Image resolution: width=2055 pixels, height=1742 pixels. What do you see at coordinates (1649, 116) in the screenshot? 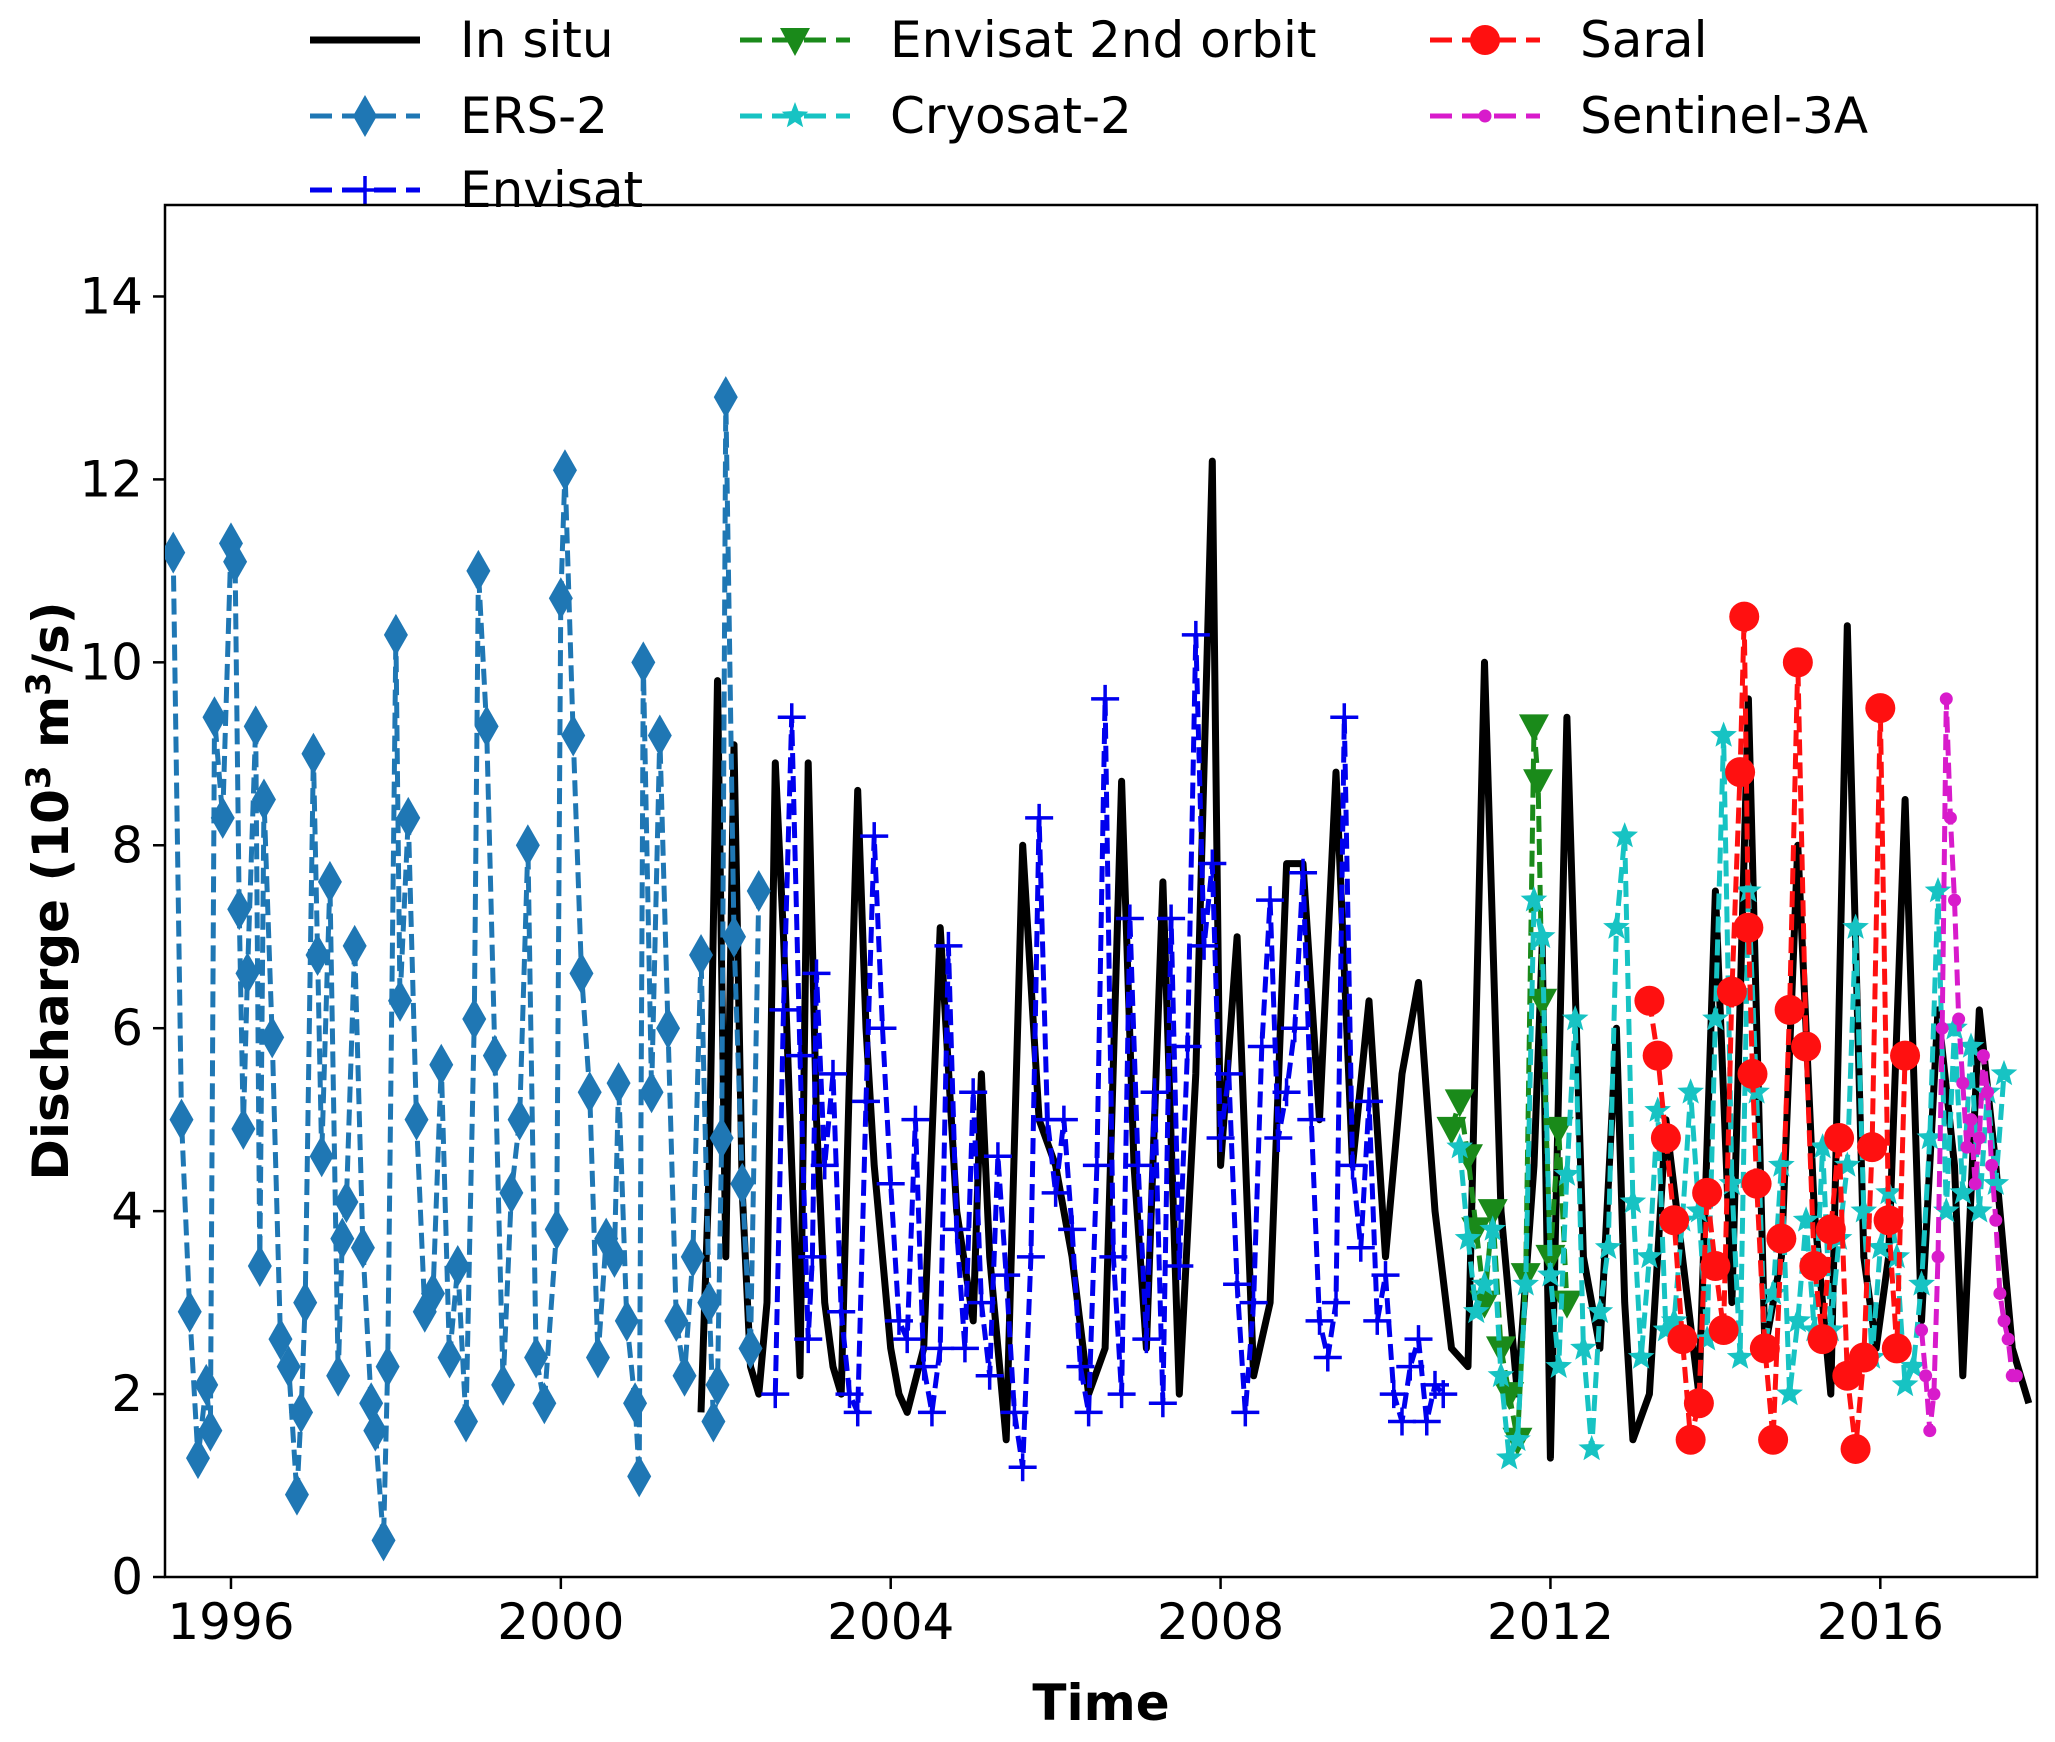
I see `legend-entry-sentinel-3a: Sentinel-3A` at bounding box center [1649, 116].